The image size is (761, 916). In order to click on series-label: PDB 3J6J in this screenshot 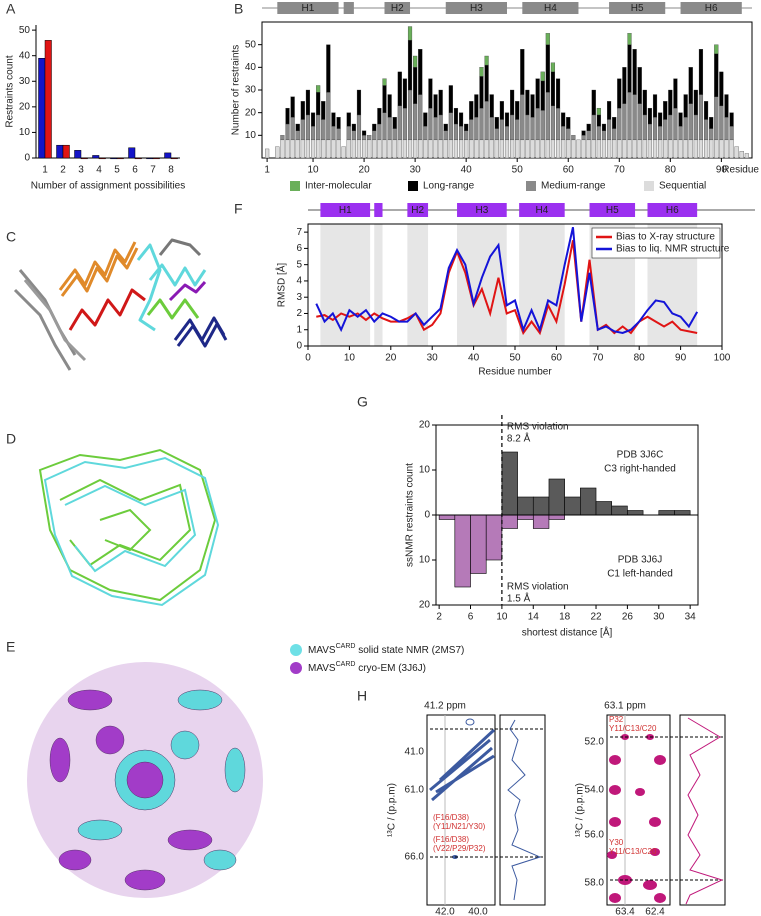, I will do `click(640, 560)`.